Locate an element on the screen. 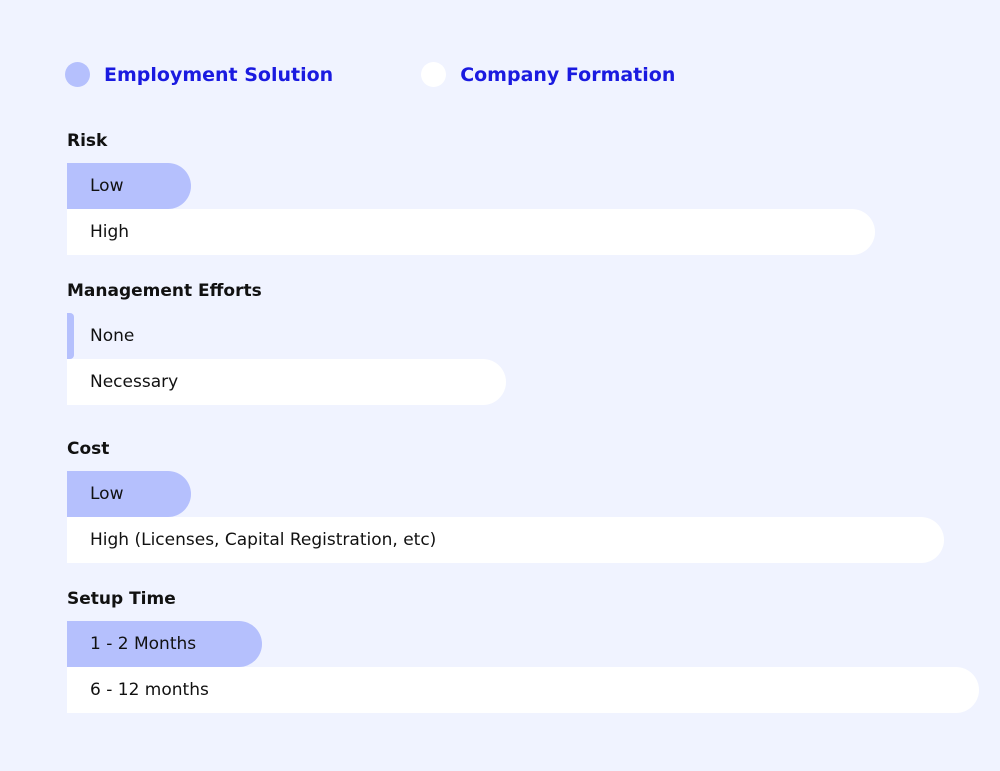  group-title: Cost is located at coordinates (88, 449).